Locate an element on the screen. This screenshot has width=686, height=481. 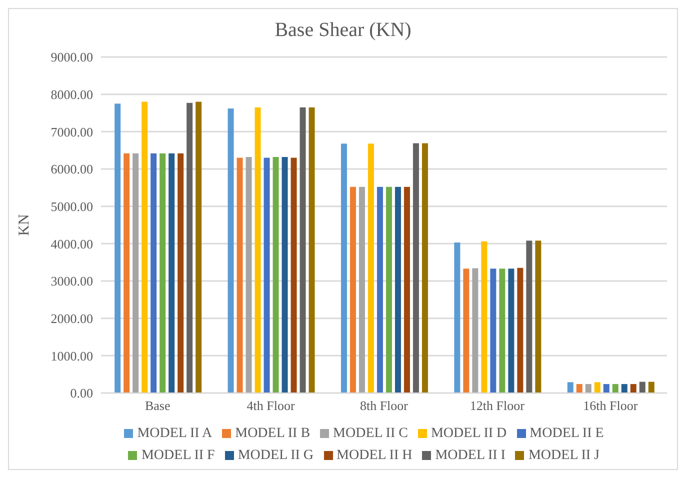
x-tick-label: 12th Floor is located at coordinates (498, 406).